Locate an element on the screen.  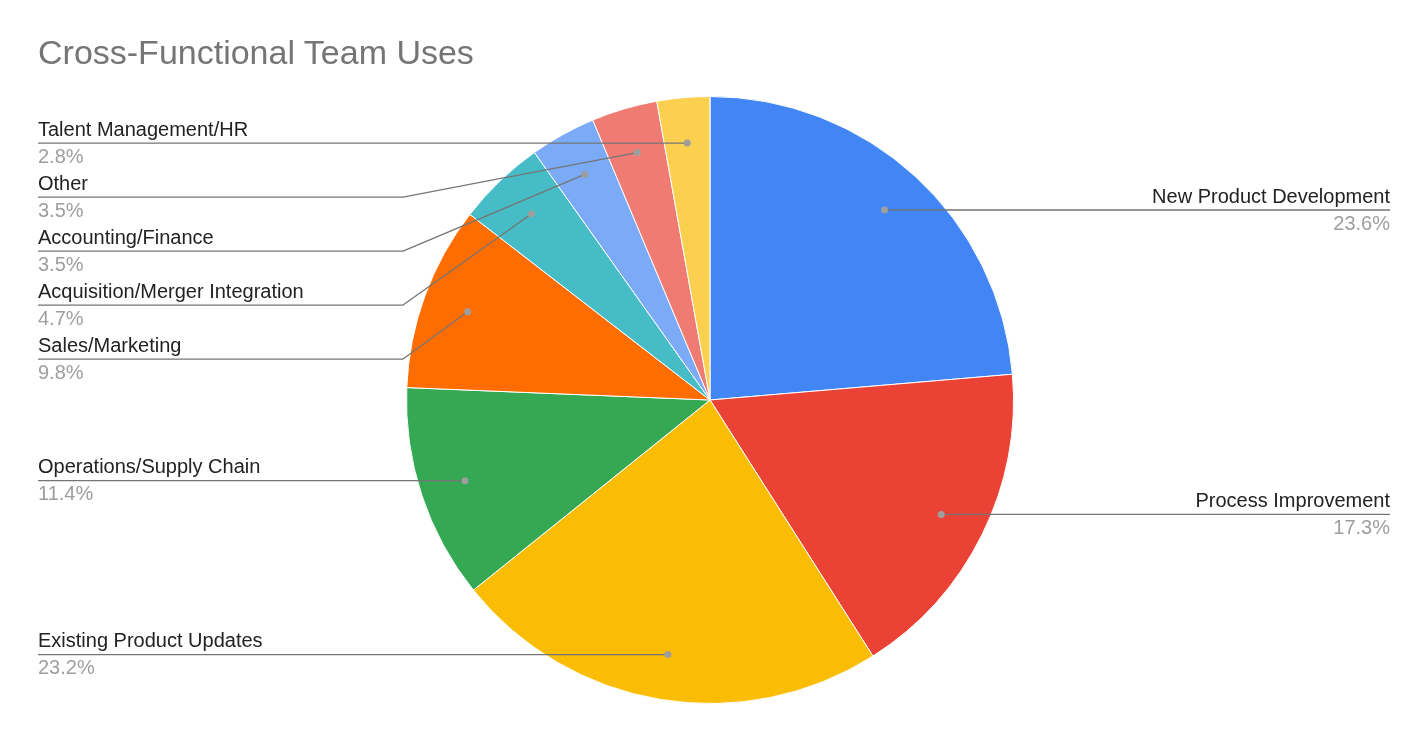
slice-label: New Product Development is located at coordinates (1271, 195).